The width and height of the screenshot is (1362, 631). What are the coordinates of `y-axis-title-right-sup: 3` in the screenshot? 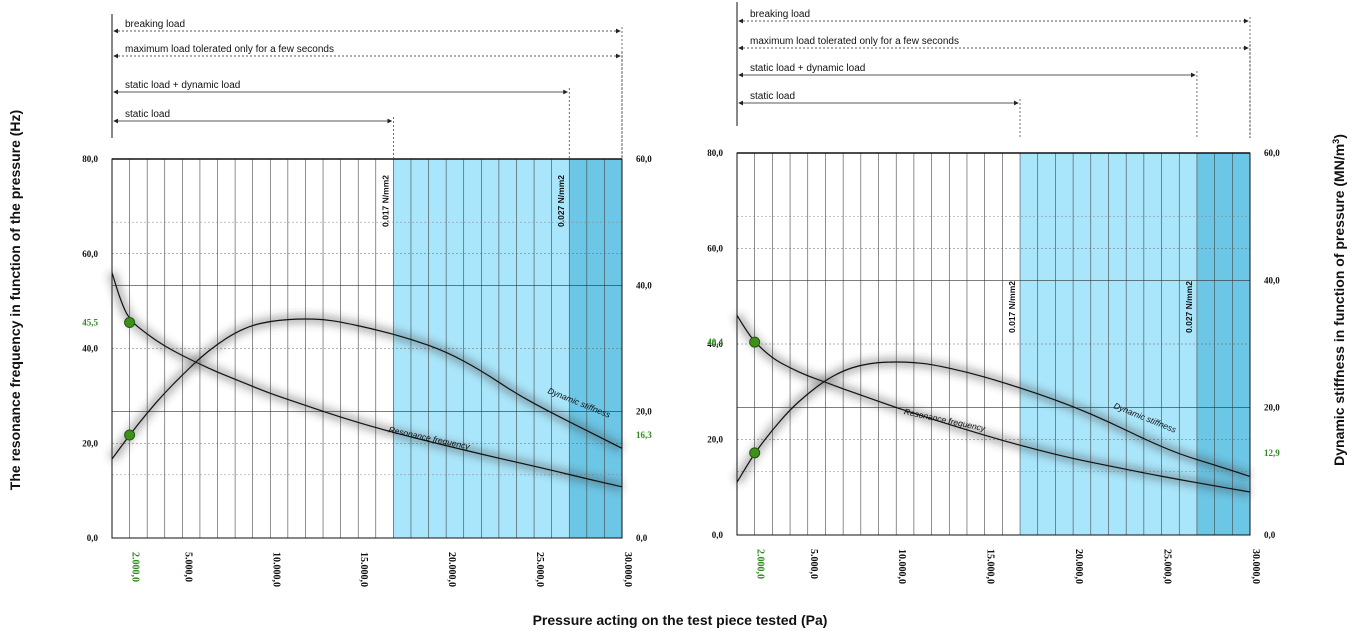 It's located at (1336, 141).